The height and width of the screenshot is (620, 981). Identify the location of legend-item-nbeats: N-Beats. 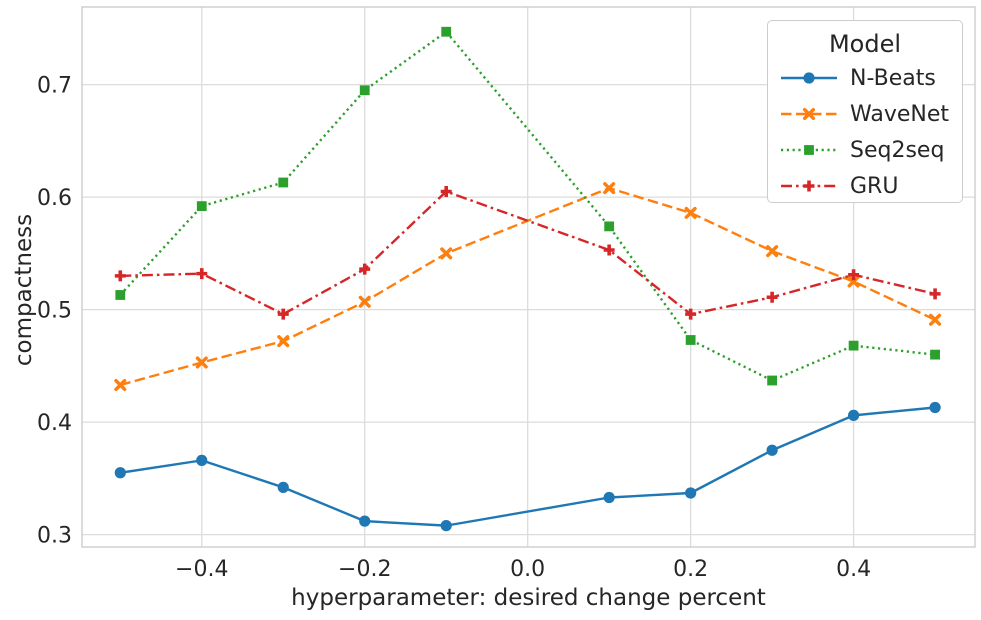
(871, 78).